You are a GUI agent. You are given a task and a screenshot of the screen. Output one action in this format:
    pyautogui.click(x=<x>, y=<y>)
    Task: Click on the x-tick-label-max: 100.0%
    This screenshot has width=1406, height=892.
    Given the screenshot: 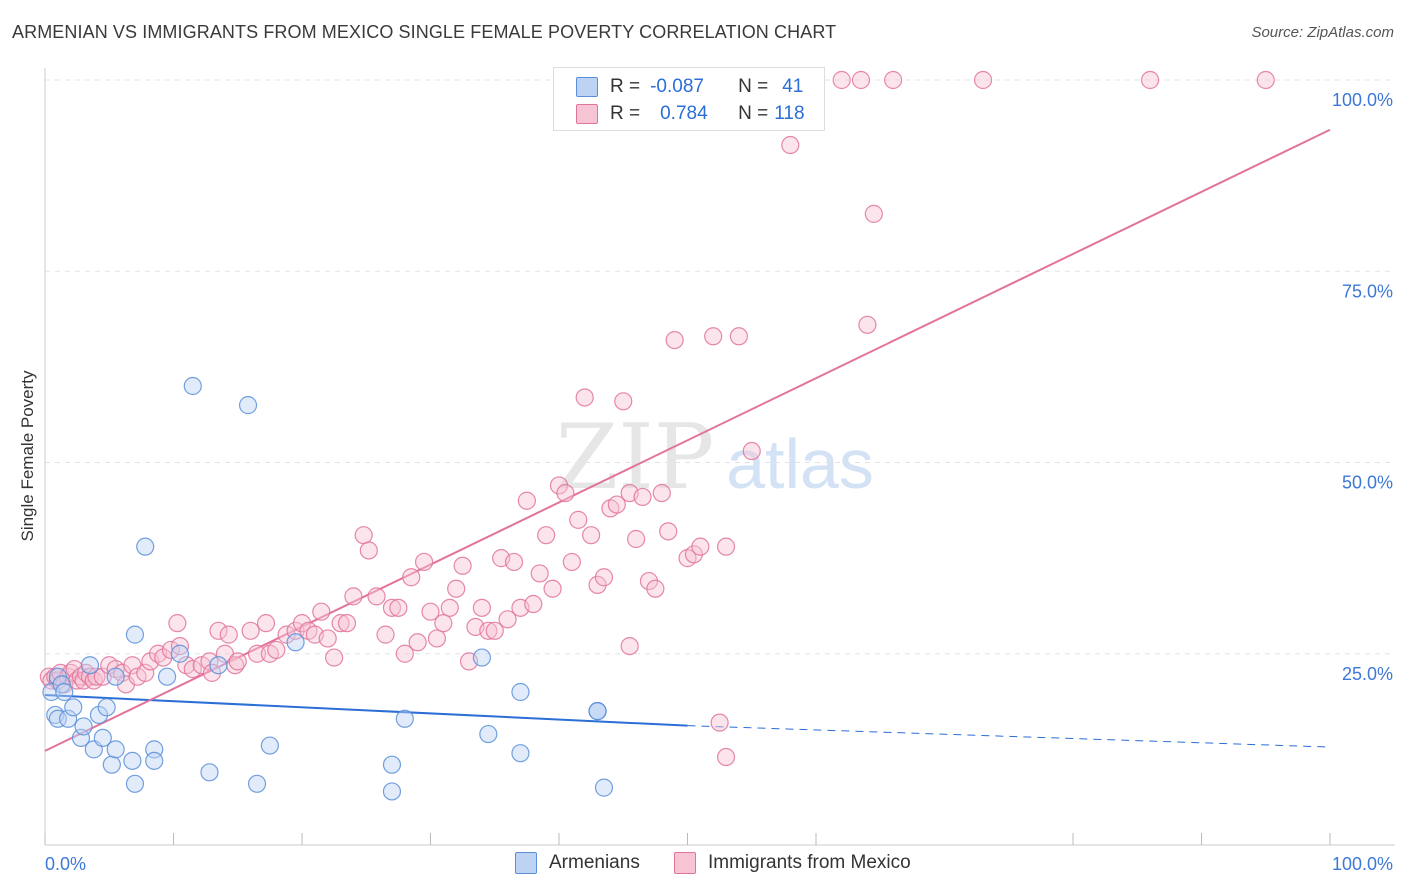 What is the action you would take?
    pyautogui.click(x=1362, y=864)
    